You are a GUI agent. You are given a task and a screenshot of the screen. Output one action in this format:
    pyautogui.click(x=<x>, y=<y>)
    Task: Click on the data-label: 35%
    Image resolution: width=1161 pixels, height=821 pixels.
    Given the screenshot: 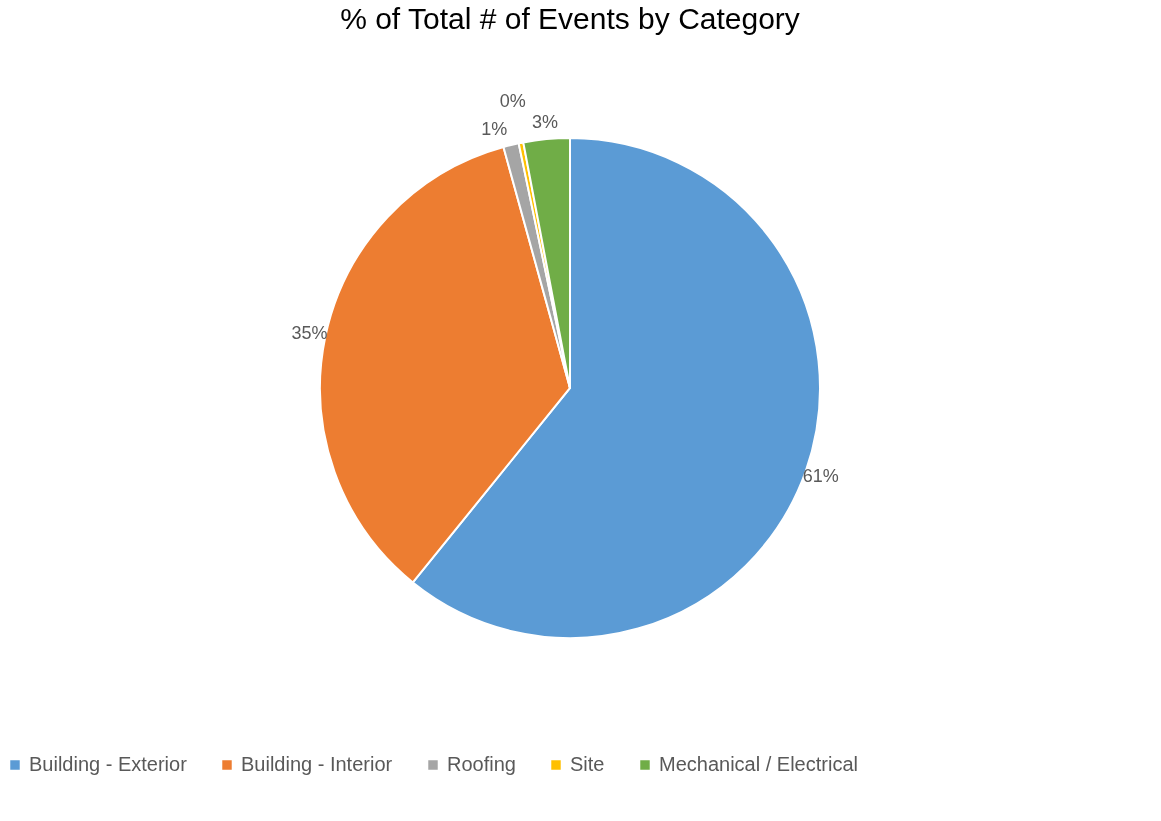 What is the action you would take?
    pyautogui.click(x=309, y=332)
    